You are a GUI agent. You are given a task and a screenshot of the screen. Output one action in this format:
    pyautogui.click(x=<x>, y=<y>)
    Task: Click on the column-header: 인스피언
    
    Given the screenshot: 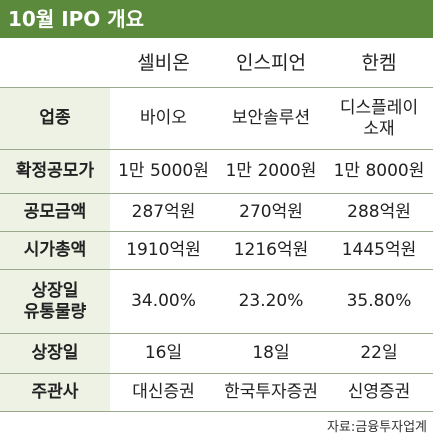 What is the action you would take?
    pyautogui.click(x=271, y=63)
    